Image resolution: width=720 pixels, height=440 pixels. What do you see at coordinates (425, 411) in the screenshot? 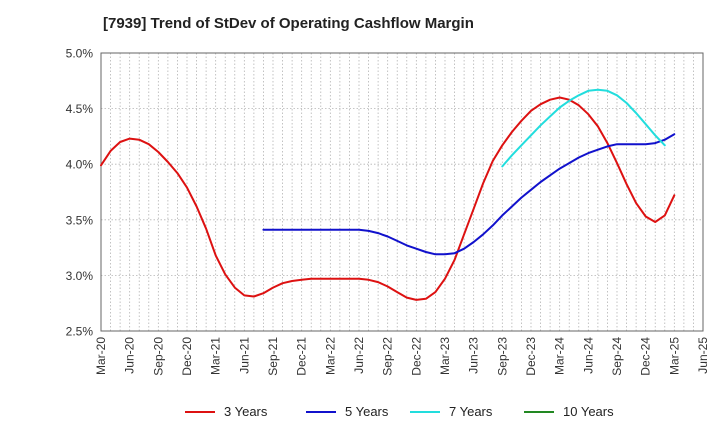
I see `legend-swatch-7-years` at bounding box center [425, 411].